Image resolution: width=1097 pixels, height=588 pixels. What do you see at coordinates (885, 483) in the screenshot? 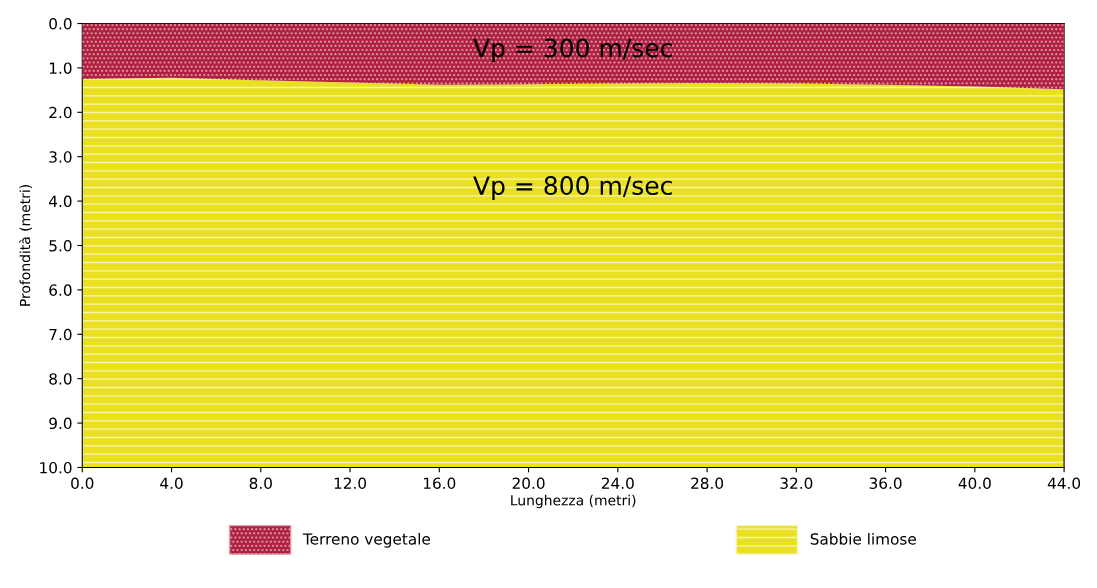
I see `x-tick-label: 36.0` at bounding box center [885, 483].